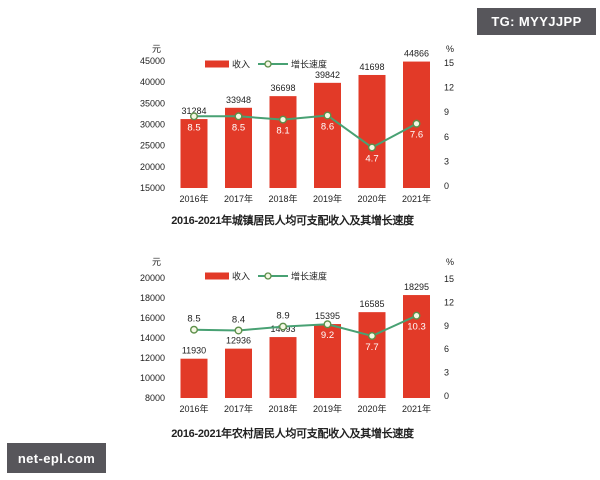  I want to click on left-axis-tick-label: 40000, so click(152, 82).